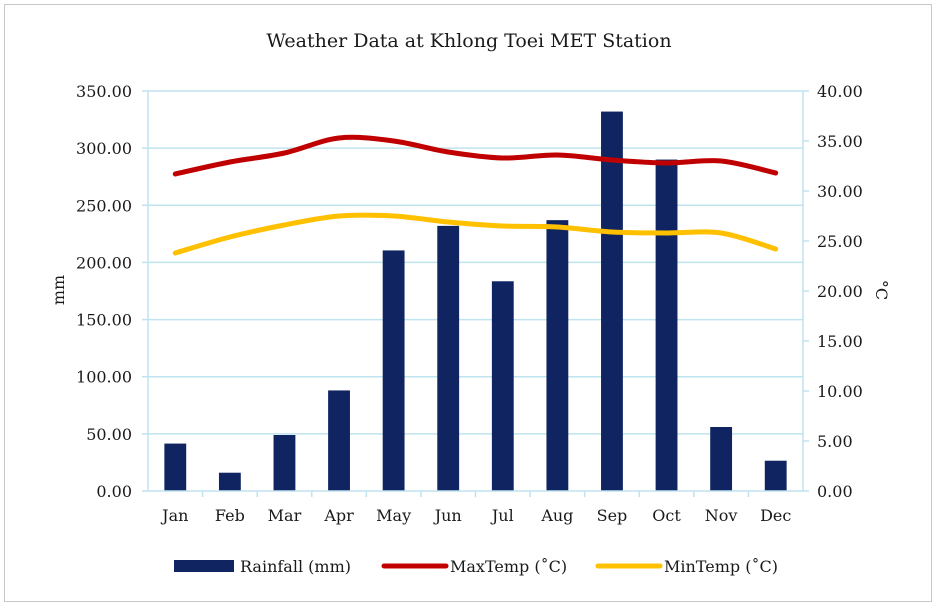 The image size is (938, 608). I want to click on y-tick-right-label: 5.00, so click(835, 441).